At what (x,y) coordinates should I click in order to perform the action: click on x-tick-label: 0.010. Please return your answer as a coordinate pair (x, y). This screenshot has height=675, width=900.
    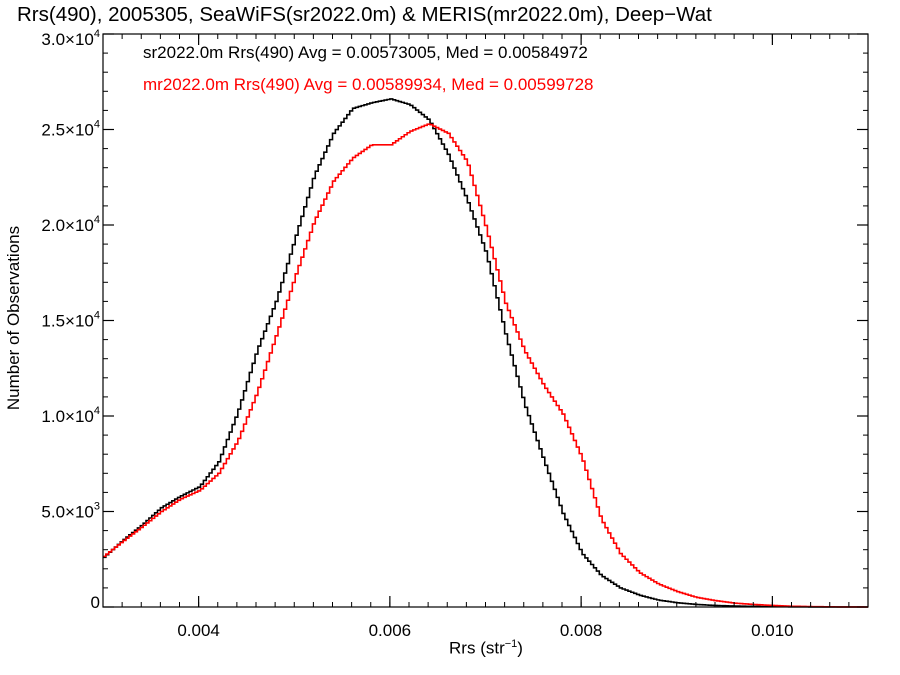
    Looking at the image, I should click on (772, 630).